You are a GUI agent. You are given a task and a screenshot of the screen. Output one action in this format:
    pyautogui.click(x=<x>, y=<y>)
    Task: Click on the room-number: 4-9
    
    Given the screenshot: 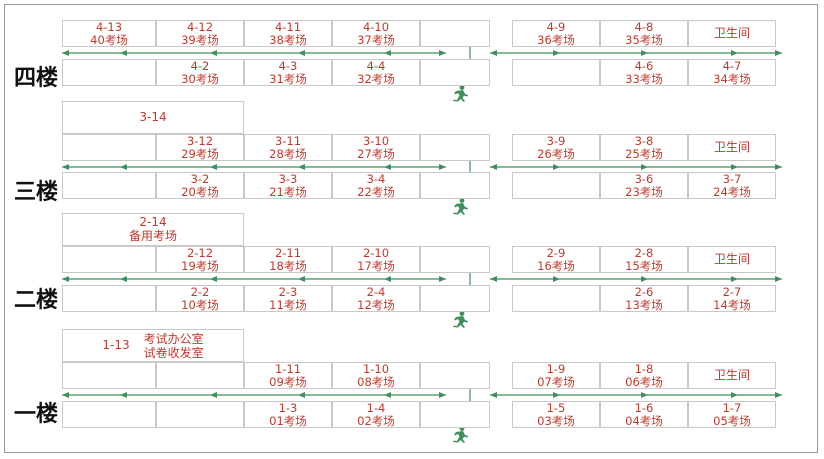 What is the action you would take?
    pyautogui.click(x=556, y=26)
    